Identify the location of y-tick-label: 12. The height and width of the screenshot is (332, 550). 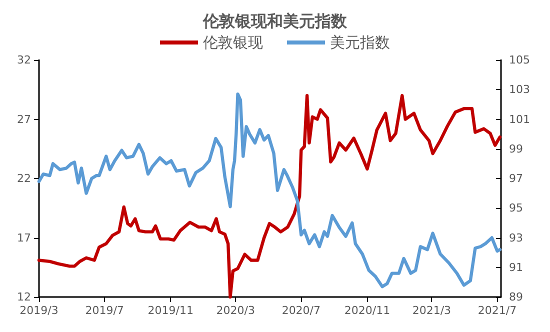
(24, 297).